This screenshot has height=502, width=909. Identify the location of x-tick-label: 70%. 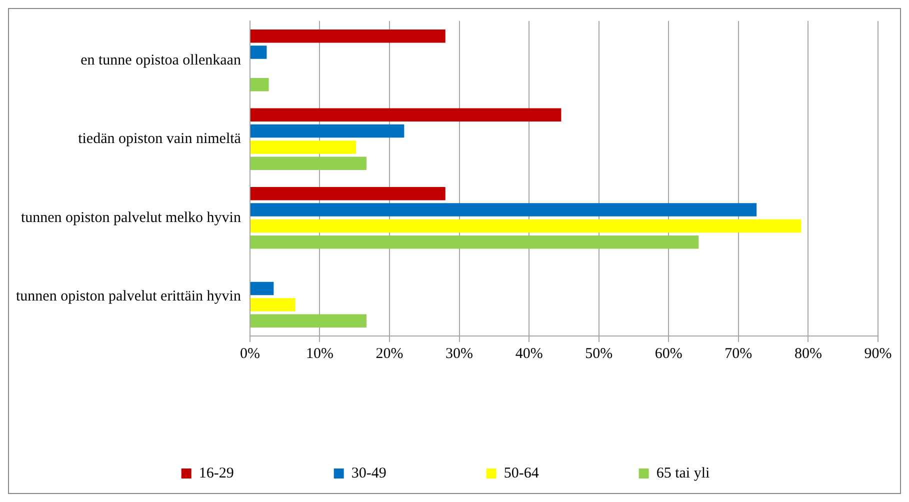
(738, 354).